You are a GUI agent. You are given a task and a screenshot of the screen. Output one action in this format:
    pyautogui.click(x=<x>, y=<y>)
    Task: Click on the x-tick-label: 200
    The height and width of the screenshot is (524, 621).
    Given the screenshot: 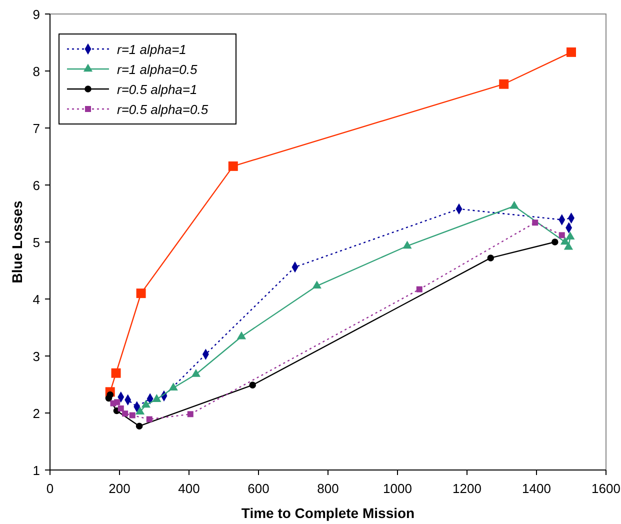 What is the action you would take?
    pyautogui.click(x=119, y=488)
    